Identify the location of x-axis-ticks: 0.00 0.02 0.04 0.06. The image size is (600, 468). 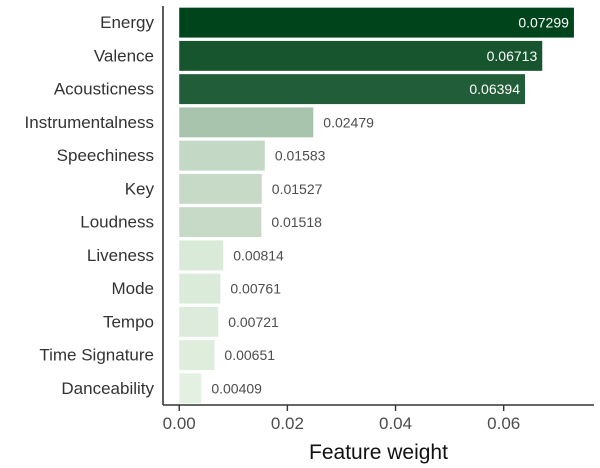
(341, 419).